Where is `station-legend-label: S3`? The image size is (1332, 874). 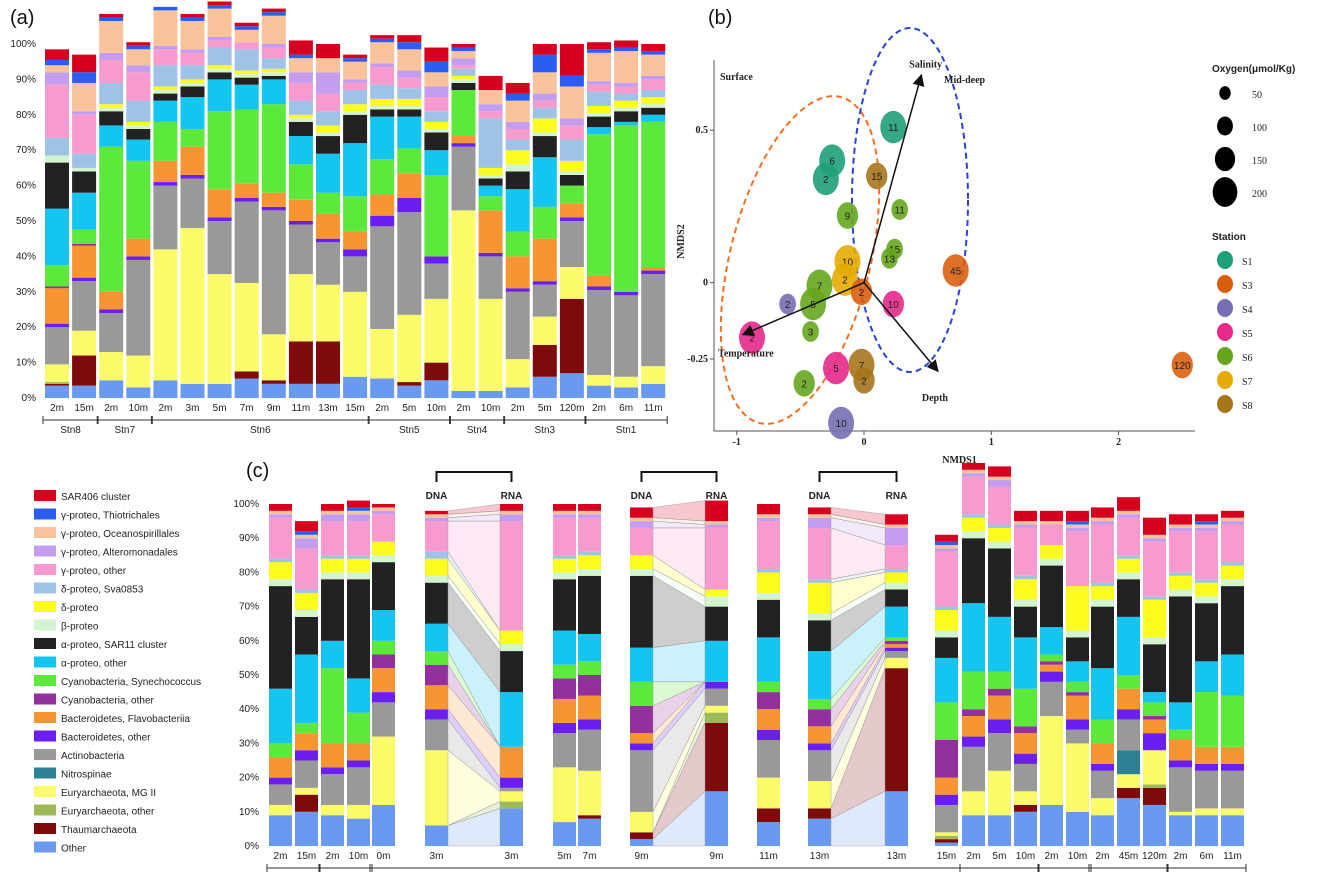
station-legend-label: S3 is located at coordinates (1247, 286).